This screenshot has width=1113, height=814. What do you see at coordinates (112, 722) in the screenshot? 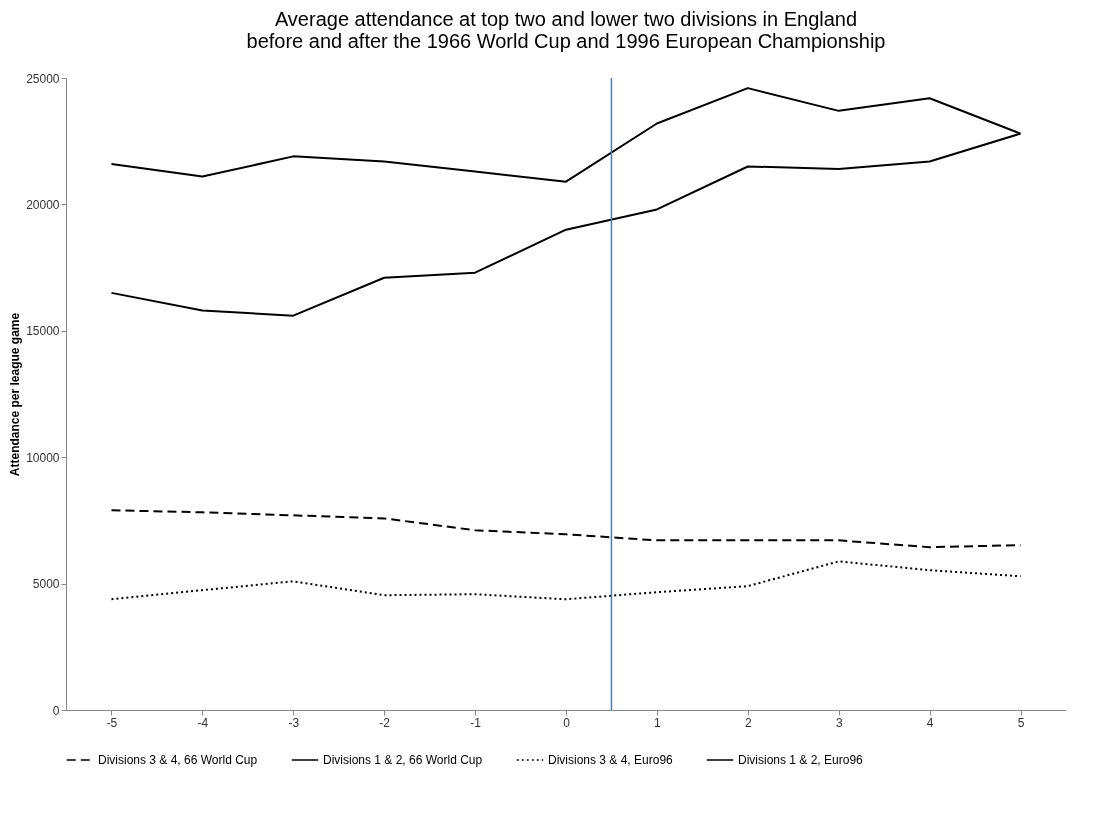
I see `x-tick-label: -5` at bounding box center [112, 722].